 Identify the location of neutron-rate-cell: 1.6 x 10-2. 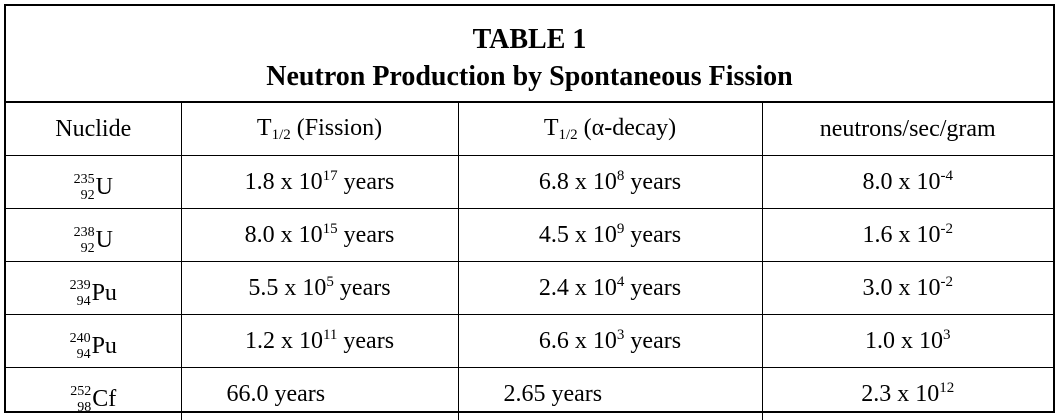
(907, 235).